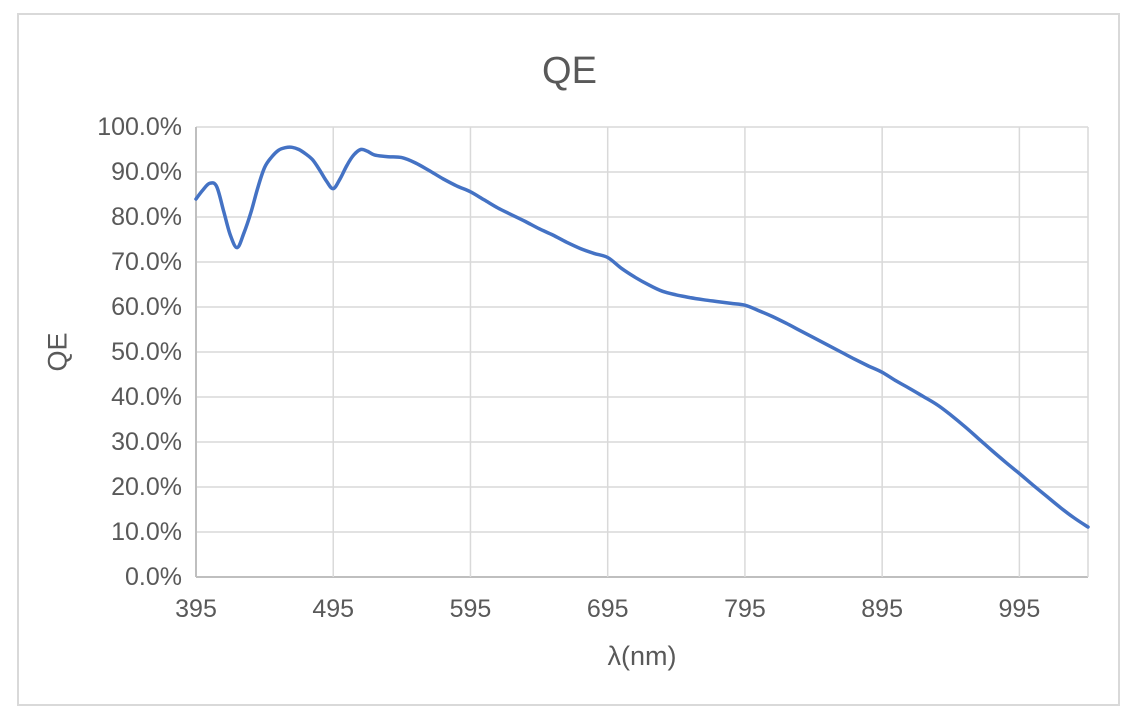 The height and width of the screenshot is (721, 1131). What do you see at coordinates (607, 609) in the screenshot?
I see `x-tick-label: 695` at bounding box center [607, 609].